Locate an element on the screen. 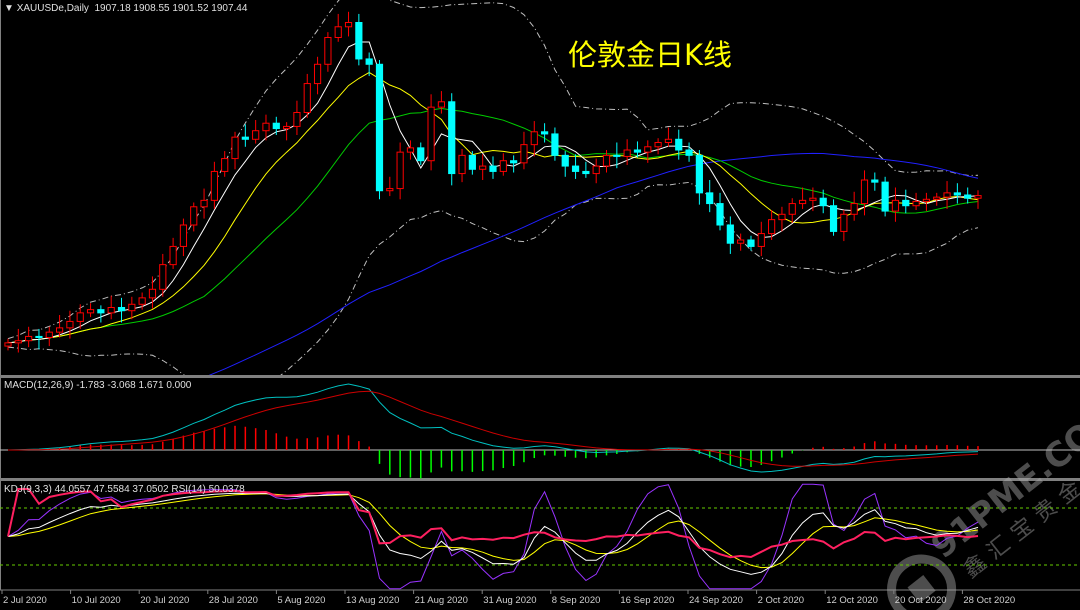  x-tick-label: 2 Oct 2020 is located at coordinates (781, 600).